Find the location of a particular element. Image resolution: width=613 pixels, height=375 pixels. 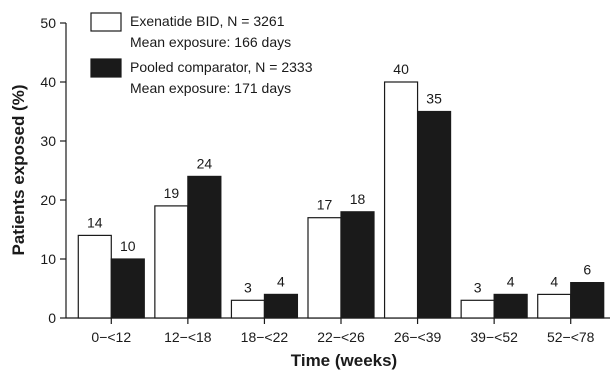

data-label-exenatide: 40 is located at coordinates (401, 69).